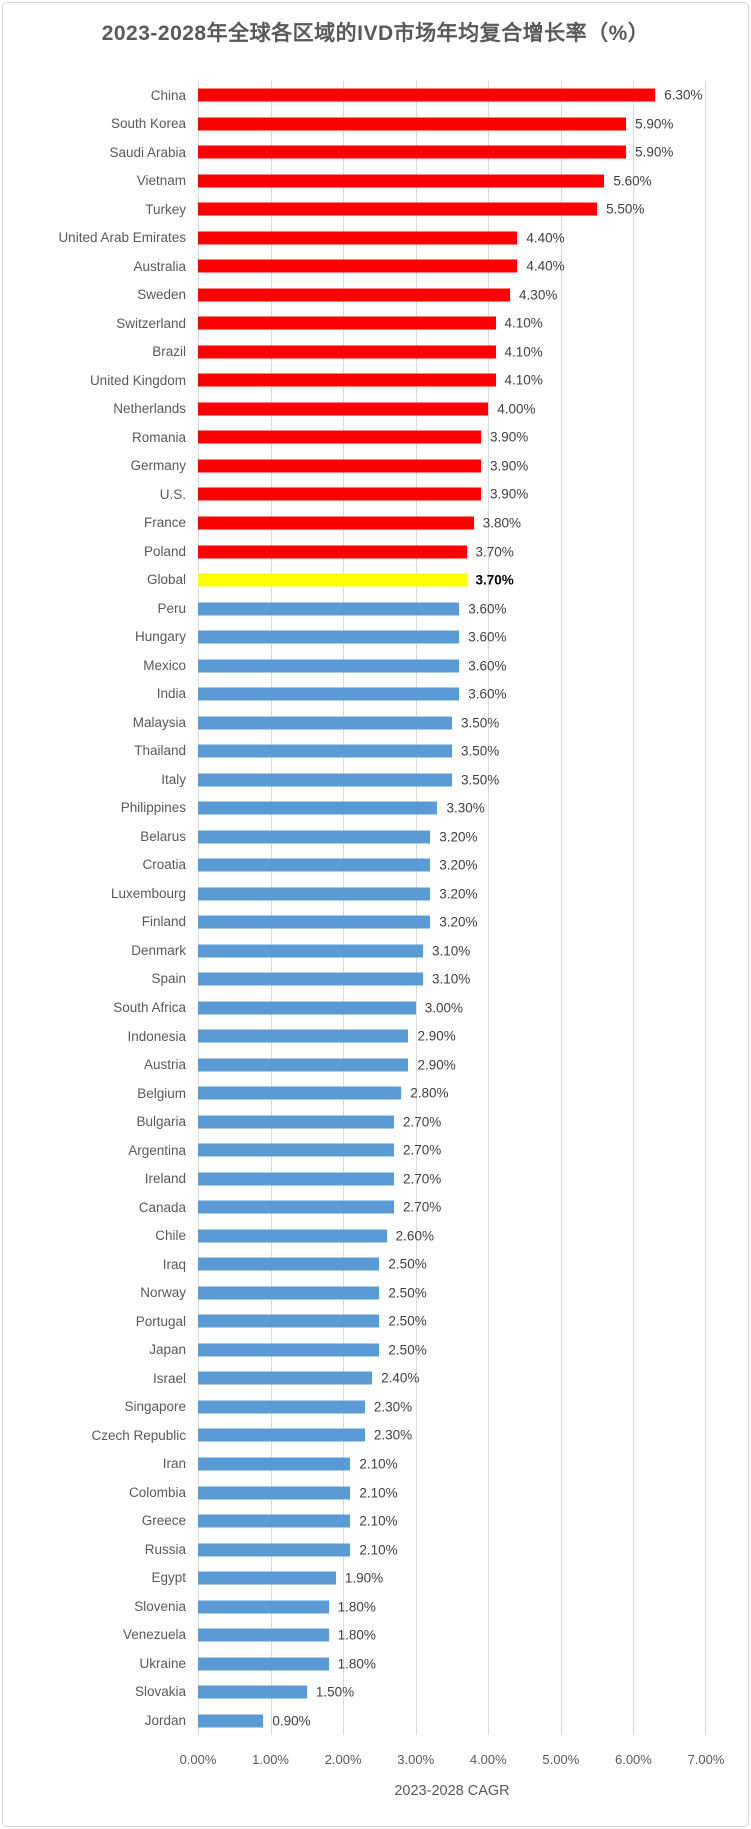 The height and width of the screenshot is (1829, 751). I want to click on bar-germany, so click(340, 466).